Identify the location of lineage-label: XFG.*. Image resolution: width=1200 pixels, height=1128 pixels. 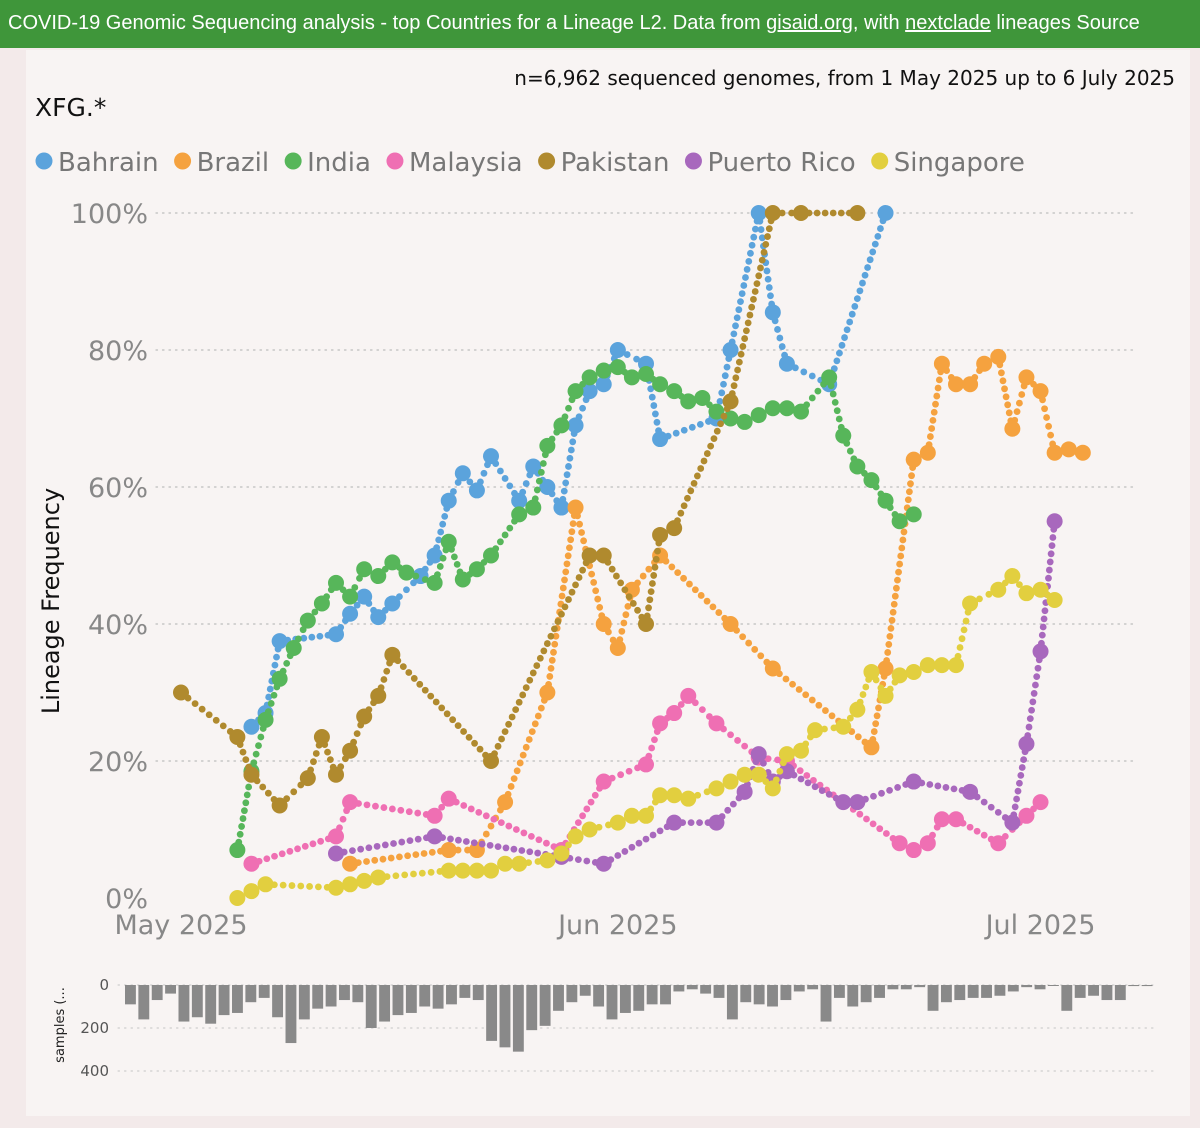
(70, 107).